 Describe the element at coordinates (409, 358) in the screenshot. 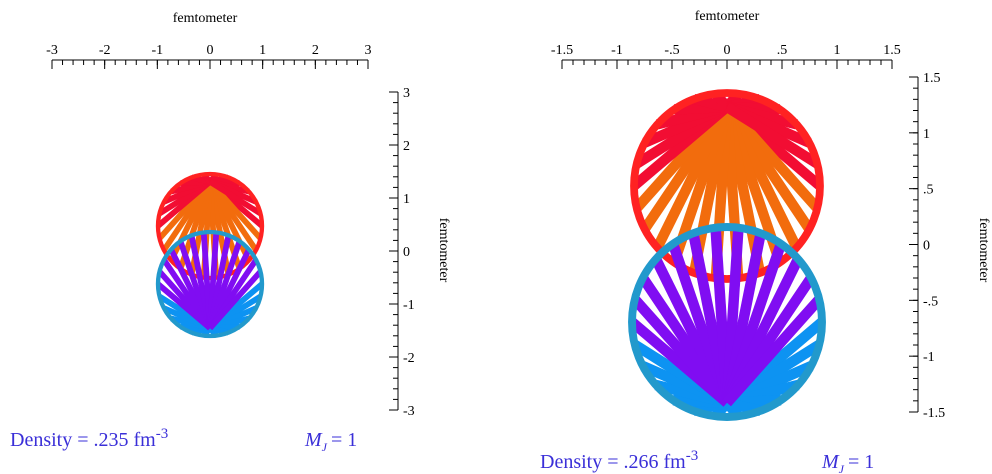

I see `y-tick-label: -2` at that location.